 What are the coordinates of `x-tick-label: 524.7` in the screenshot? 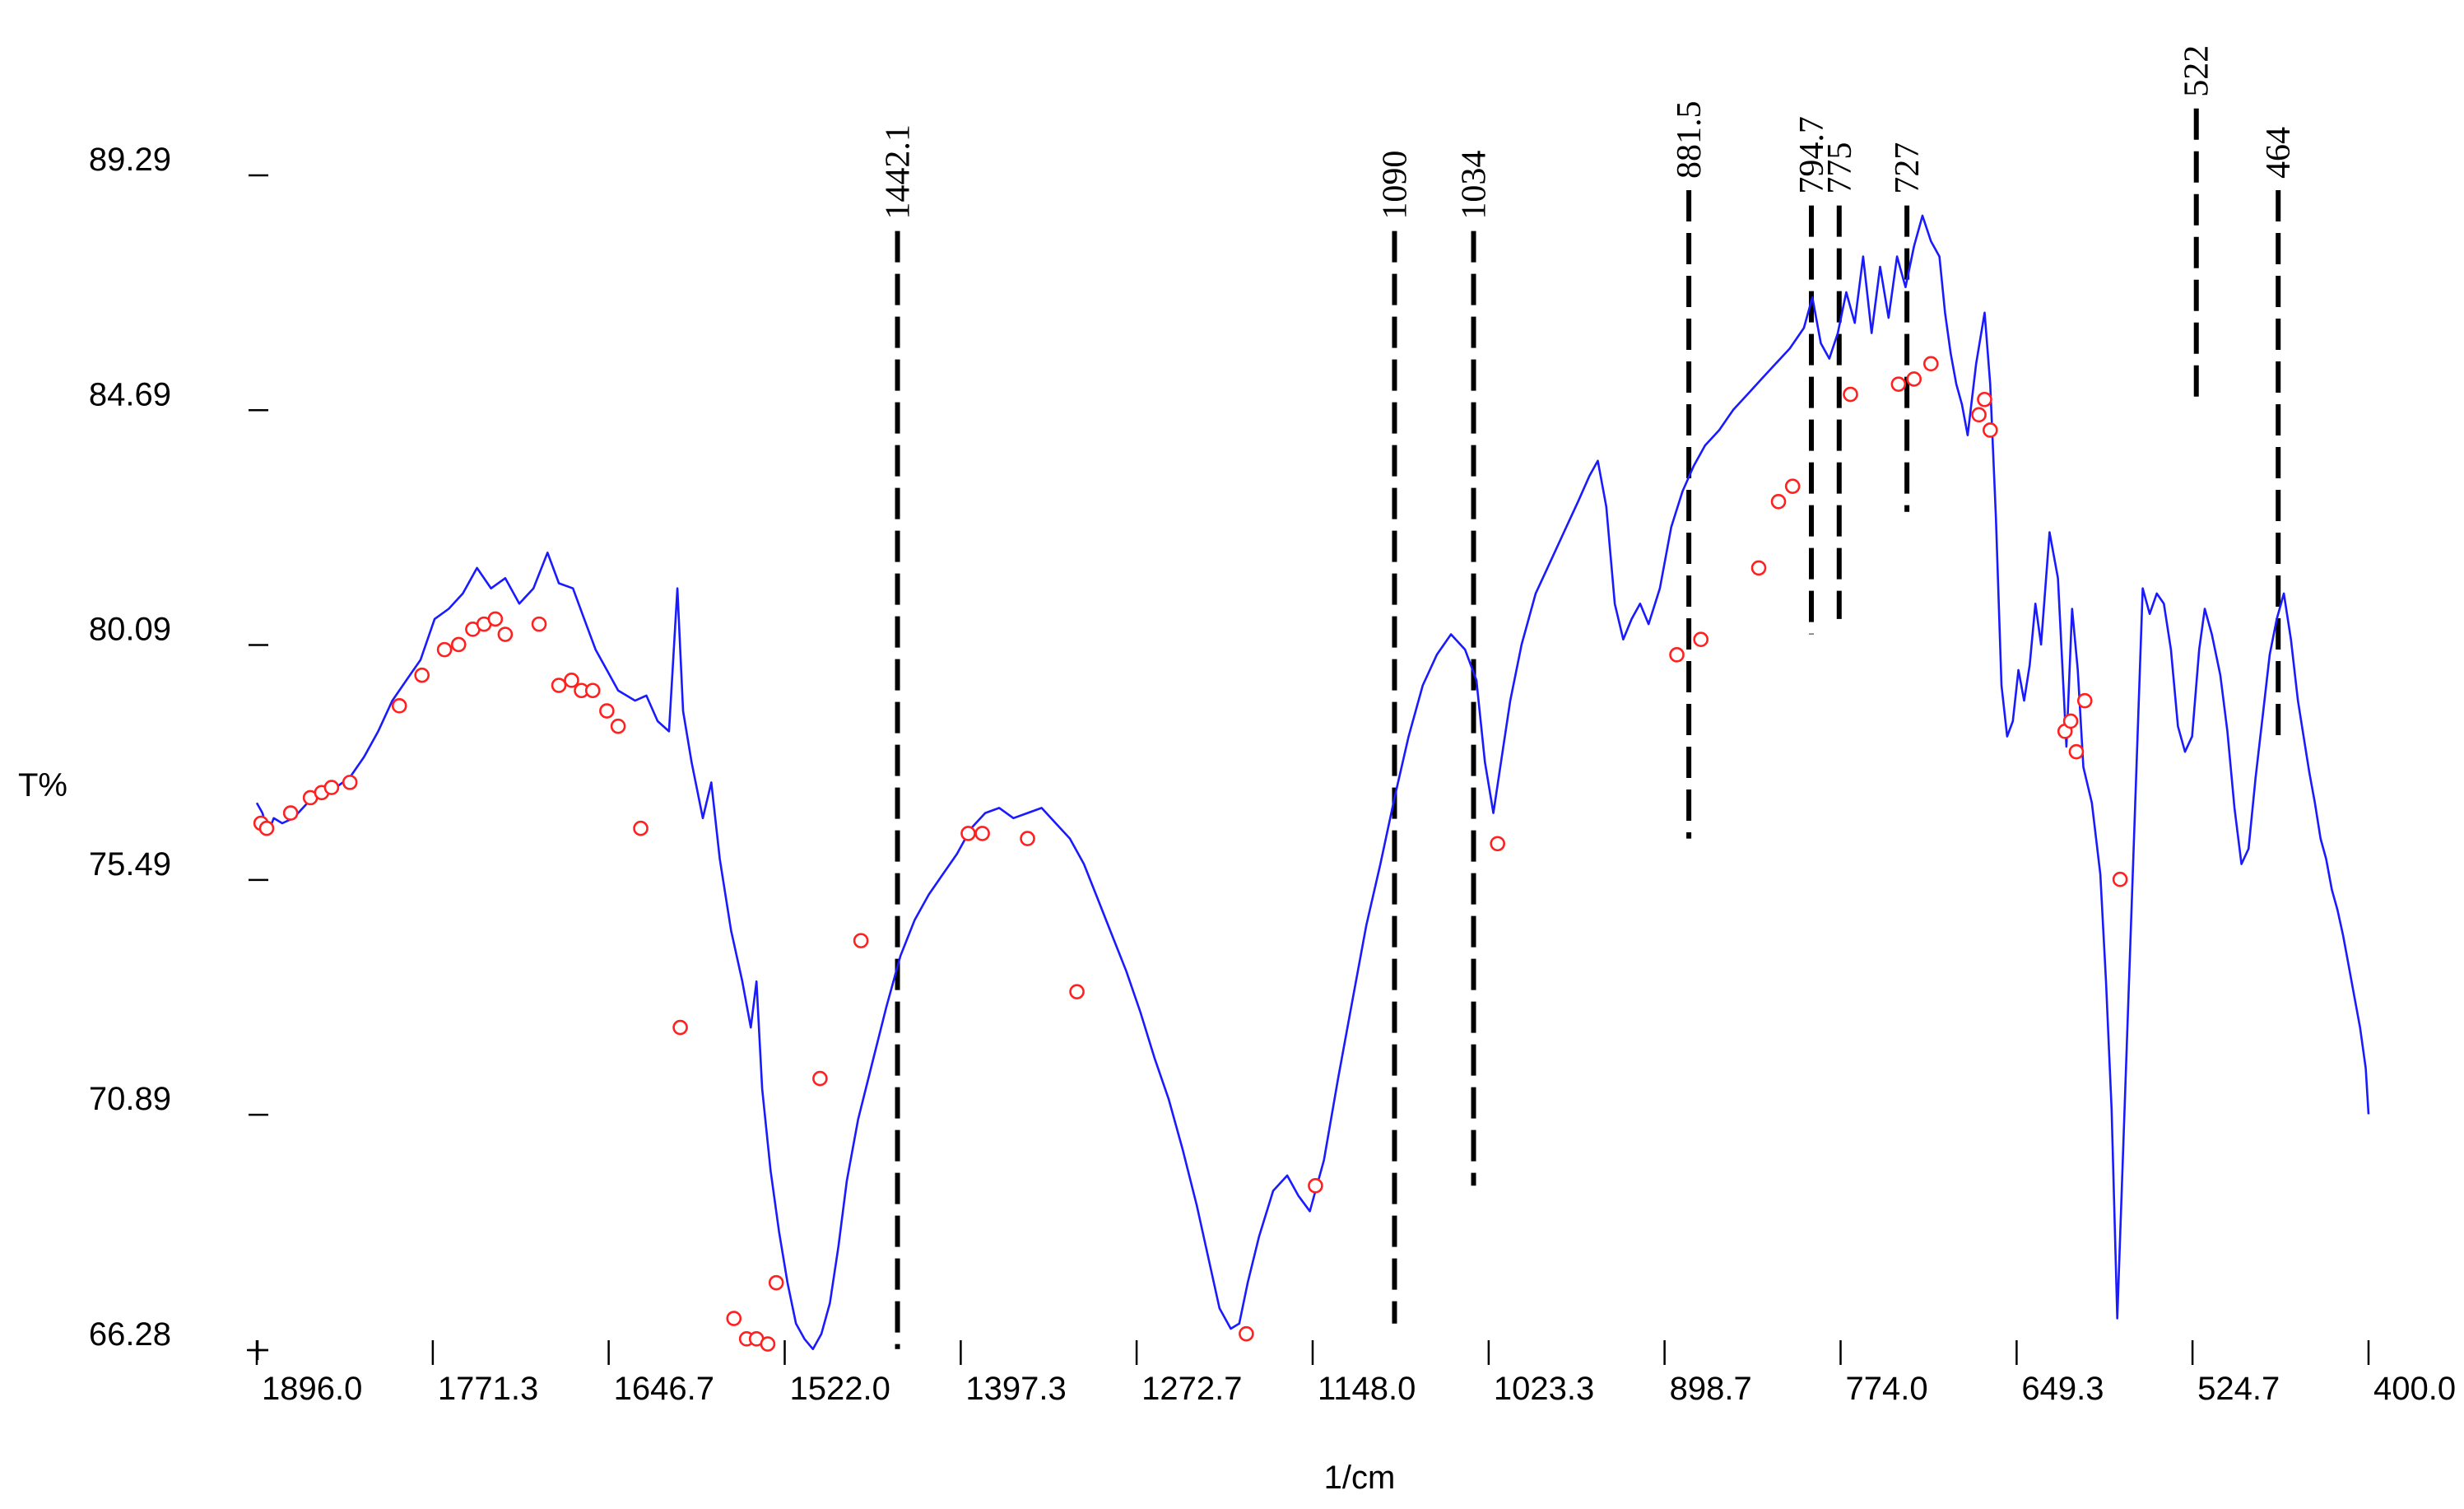 It's located at (2238, 1389).